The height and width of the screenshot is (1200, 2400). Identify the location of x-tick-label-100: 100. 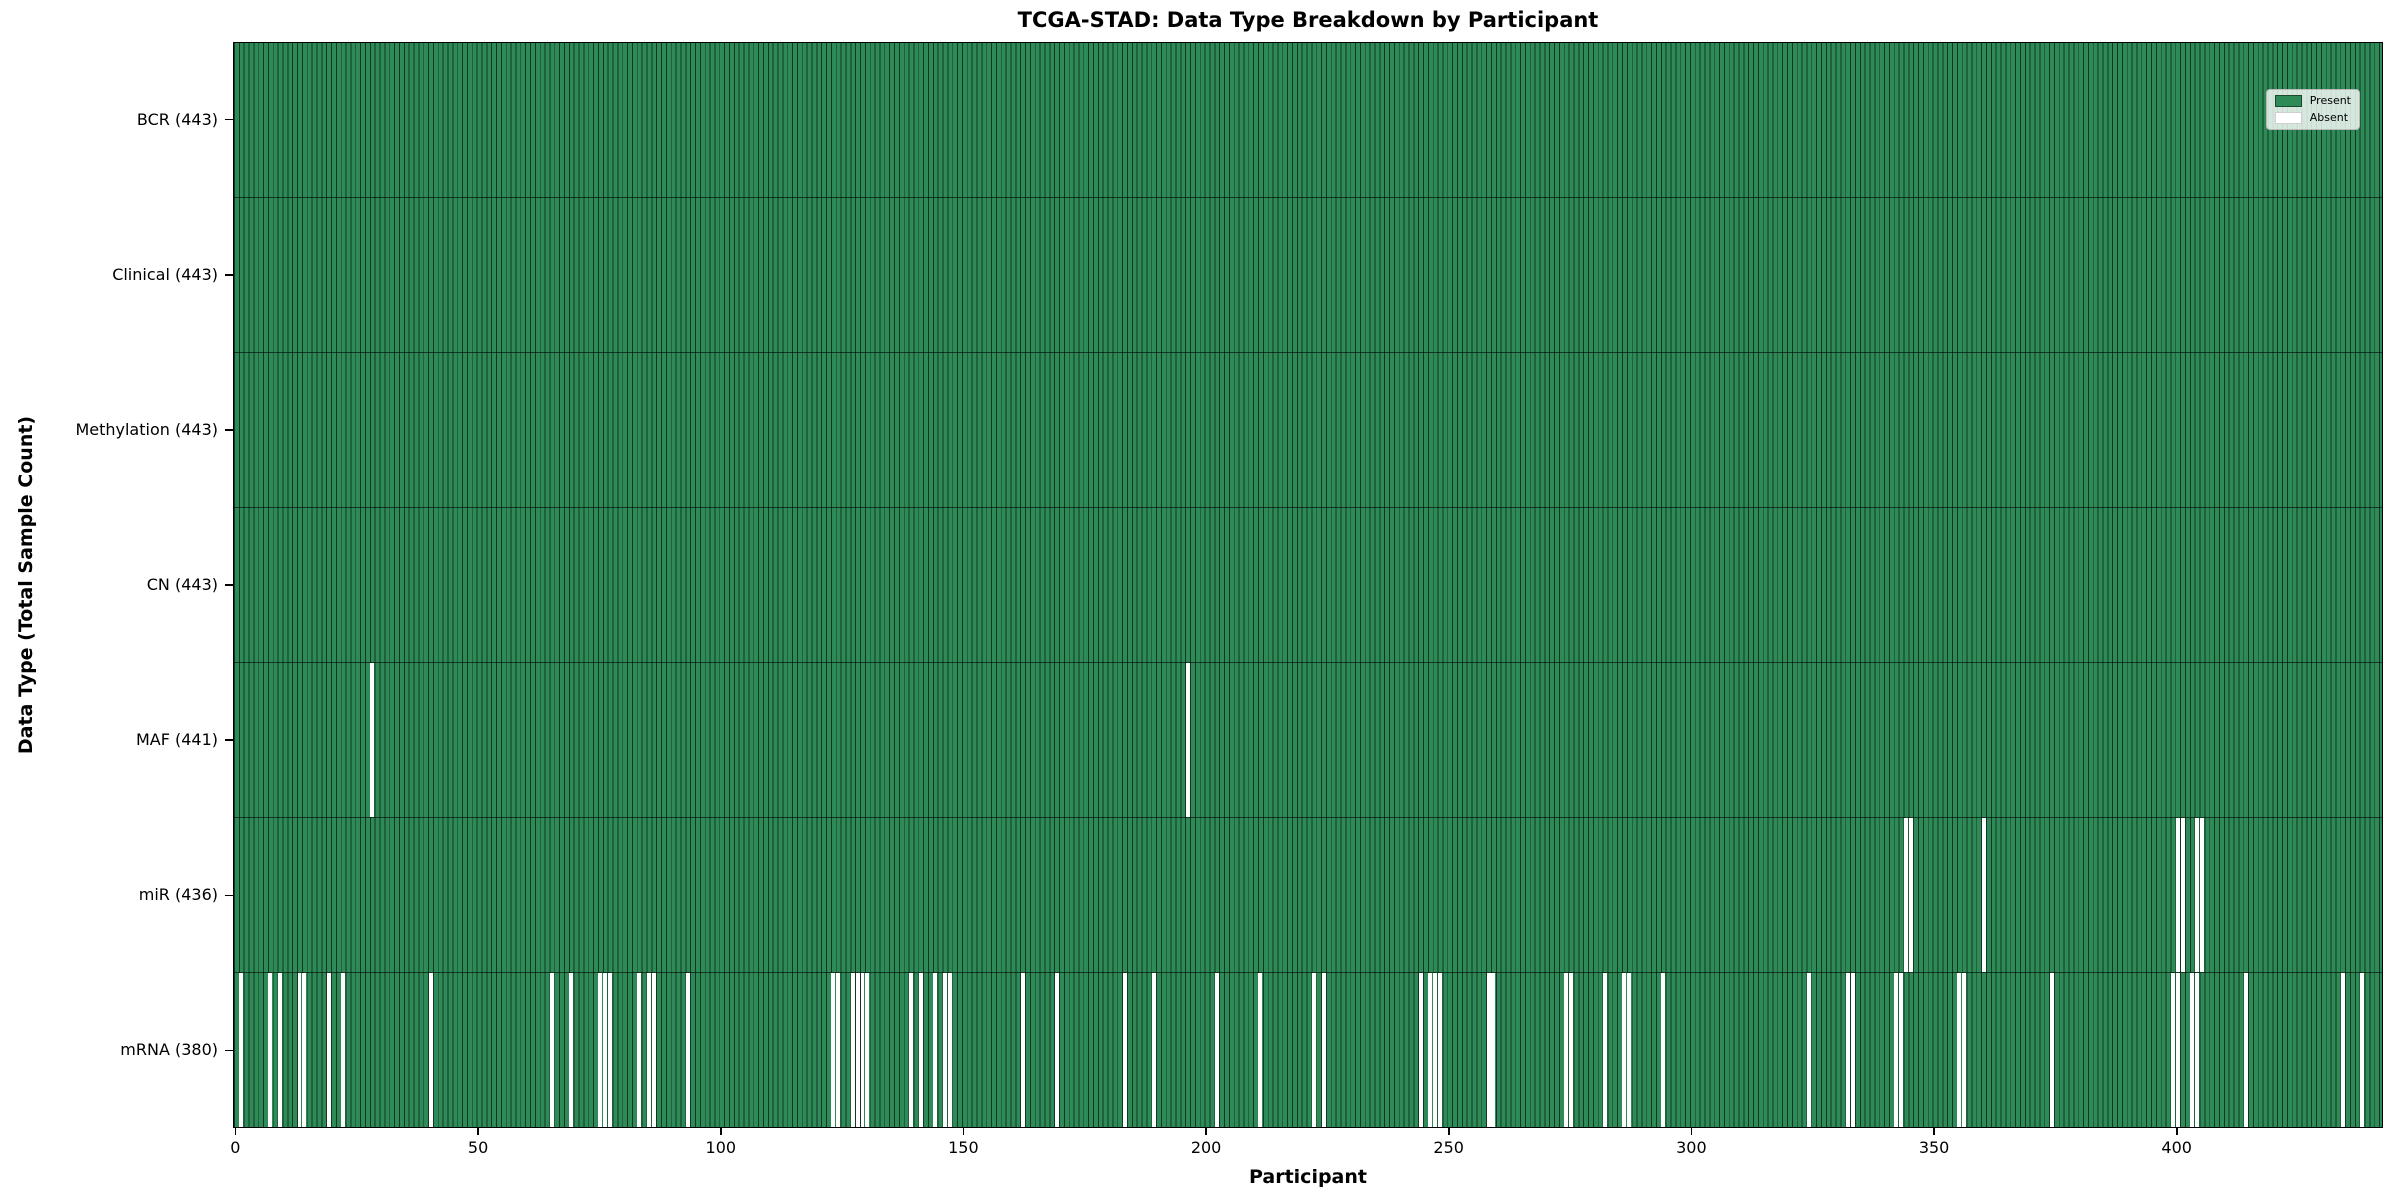
(721, 1147).